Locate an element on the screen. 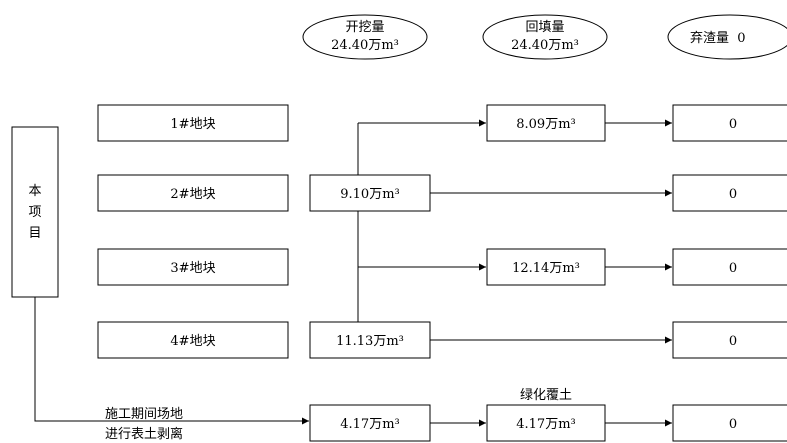 The height and width of the screenshot is (443, 787). plot-3-label: 3#地块 is located at coordinates (192, 268).